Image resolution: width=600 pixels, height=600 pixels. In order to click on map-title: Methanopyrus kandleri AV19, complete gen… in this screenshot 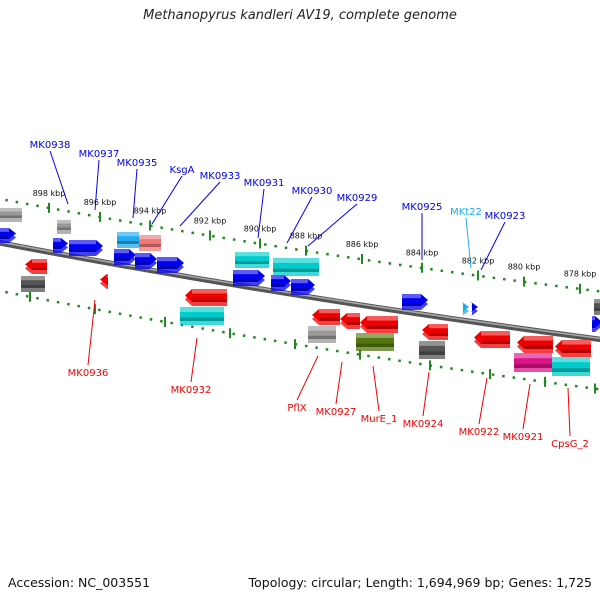, I will do `click(300, 15)`.